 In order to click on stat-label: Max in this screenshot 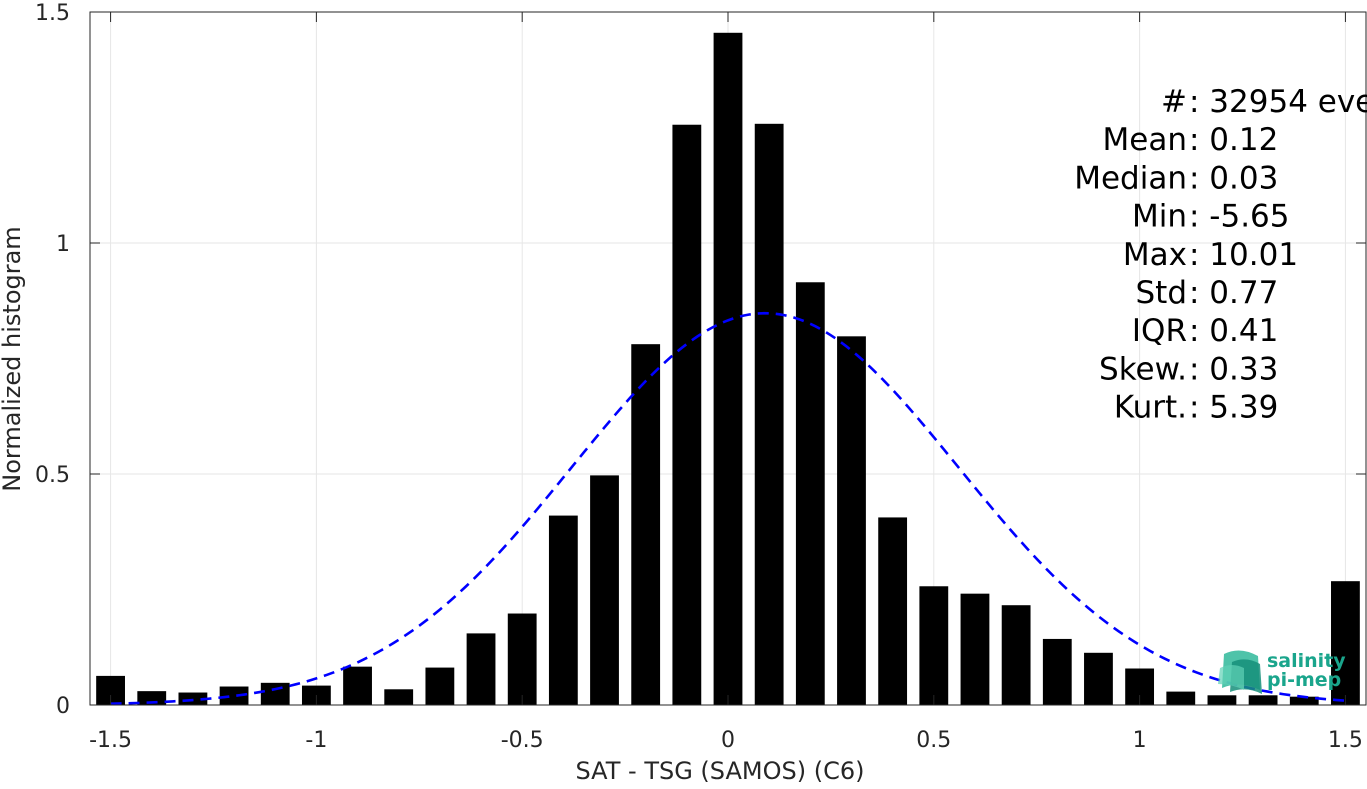, I will do `click(1155, 255)`.